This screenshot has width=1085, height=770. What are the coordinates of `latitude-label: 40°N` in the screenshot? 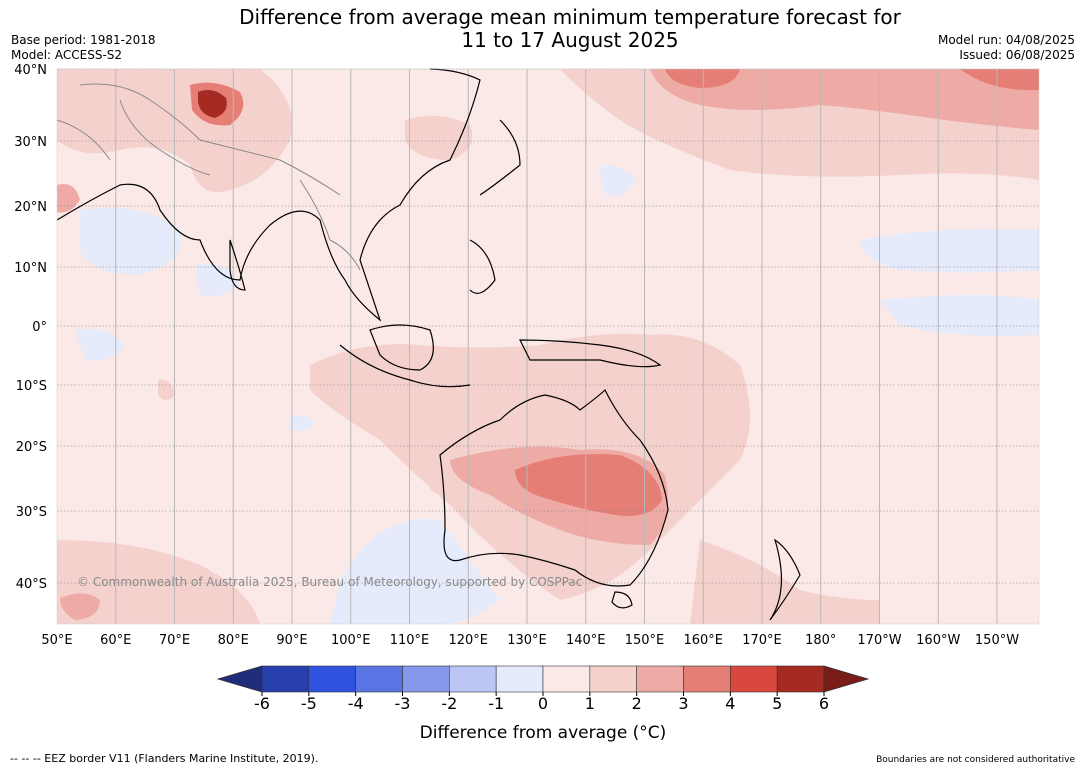 It's located at (30, 70).